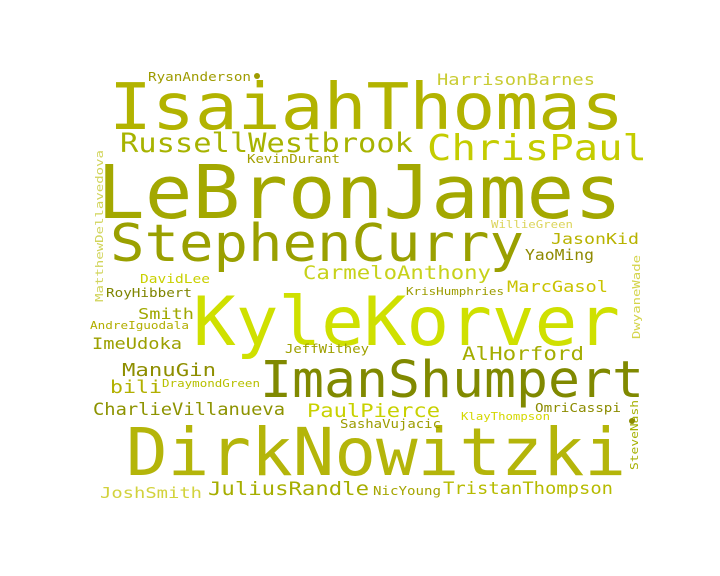  I want to click on word-kevindurant: KevinDurant, so click(293, 159).